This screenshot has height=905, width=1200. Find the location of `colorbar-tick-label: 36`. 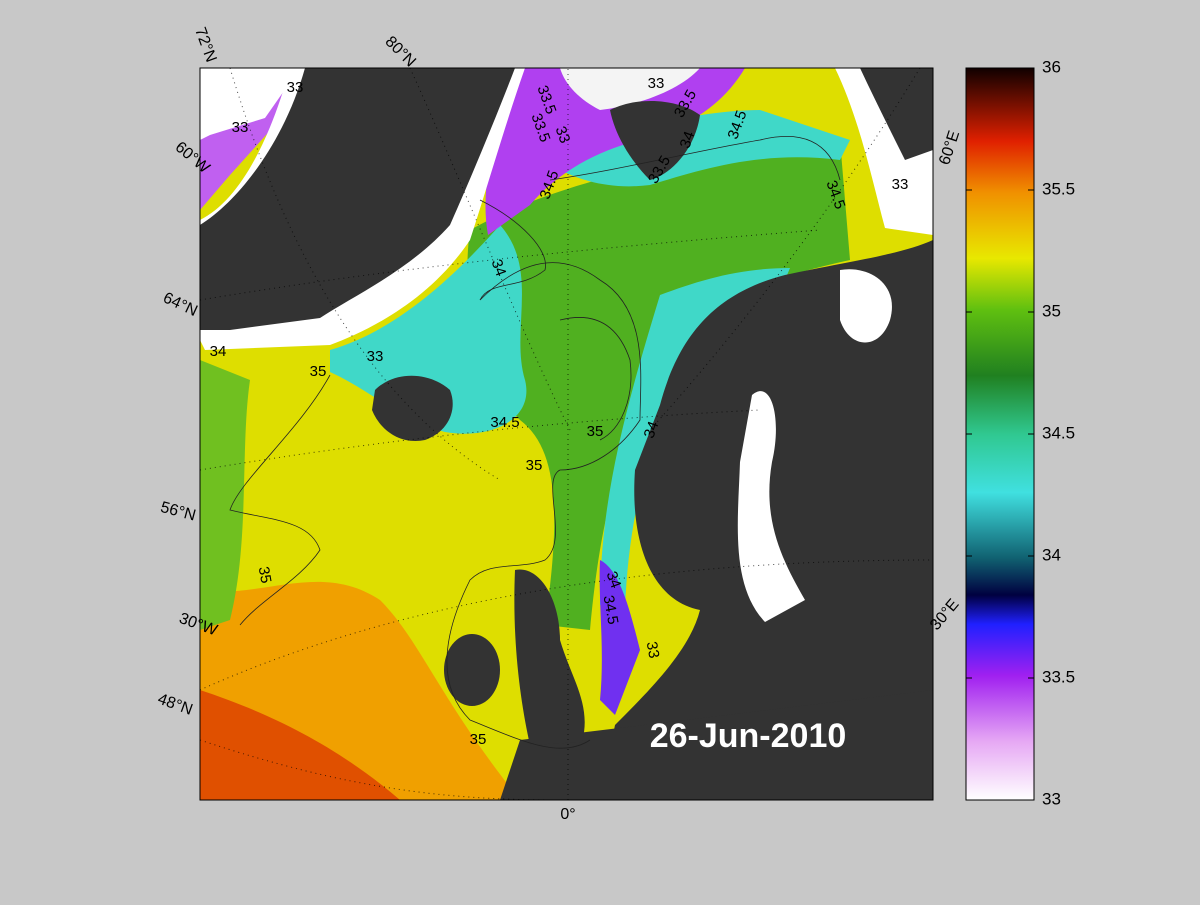

colorbar-tick-label: 36 is located at coordinates (1051, 66).